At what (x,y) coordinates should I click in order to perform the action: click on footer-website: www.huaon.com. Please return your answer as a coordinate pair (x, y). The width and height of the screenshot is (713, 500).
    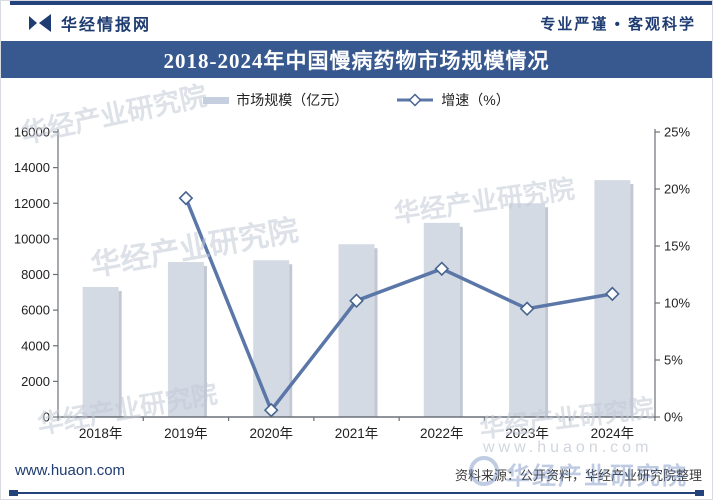
    Looking at the image, I should click on (70, 470).